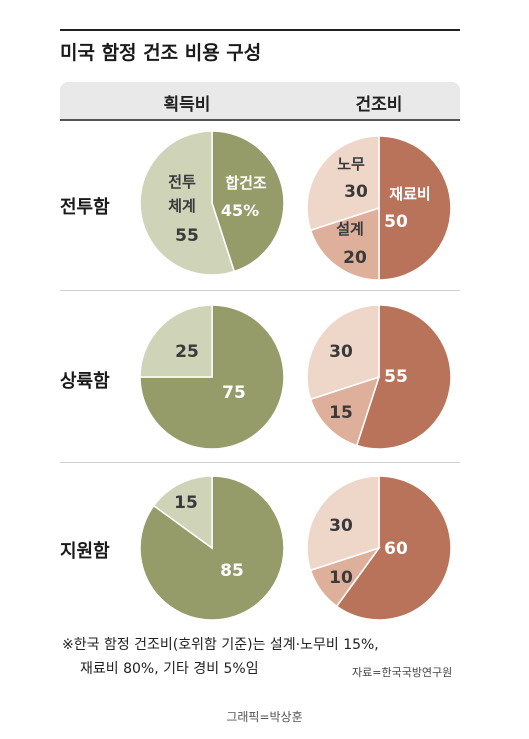 The height and width of the screenshot is (739, 529). I want to click on row-label-support: 지원함, so click(85, 551).